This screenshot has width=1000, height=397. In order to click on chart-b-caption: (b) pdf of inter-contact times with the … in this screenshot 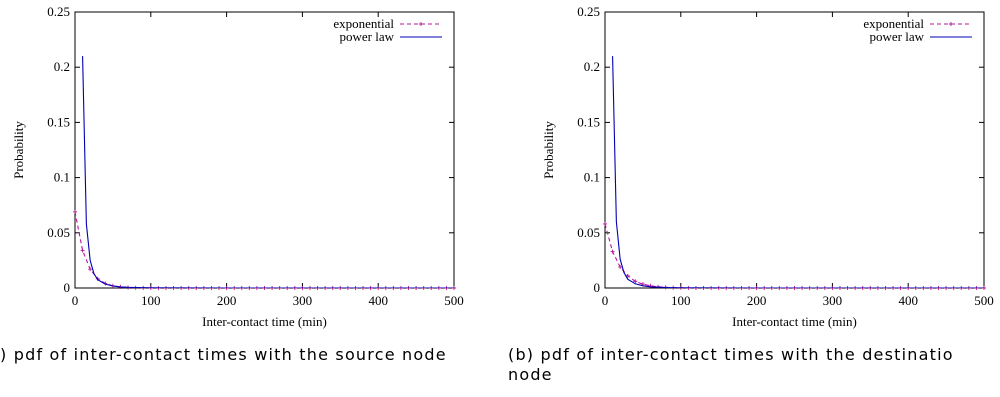, I will do `click(731, 364)`.